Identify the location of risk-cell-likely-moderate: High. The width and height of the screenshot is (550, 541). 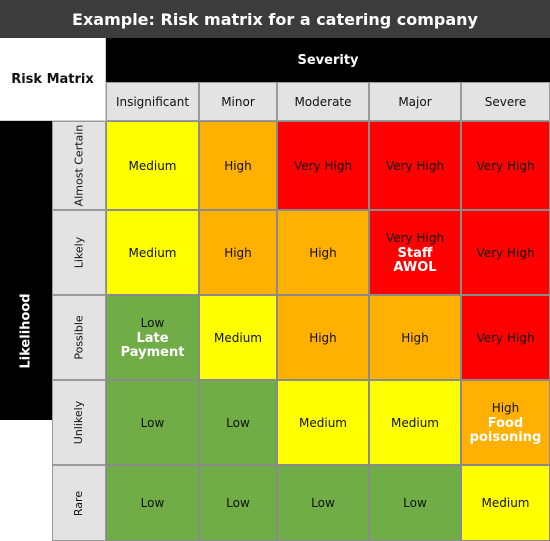
(323, 252).